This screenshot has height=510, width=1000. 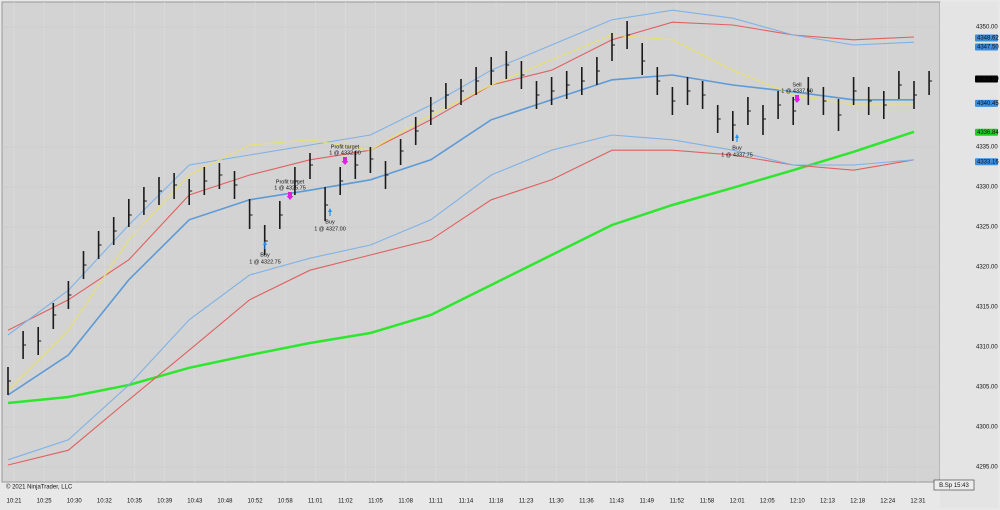 I want to click on price-marker-label: 4347.50, so click(x=988, y=48).